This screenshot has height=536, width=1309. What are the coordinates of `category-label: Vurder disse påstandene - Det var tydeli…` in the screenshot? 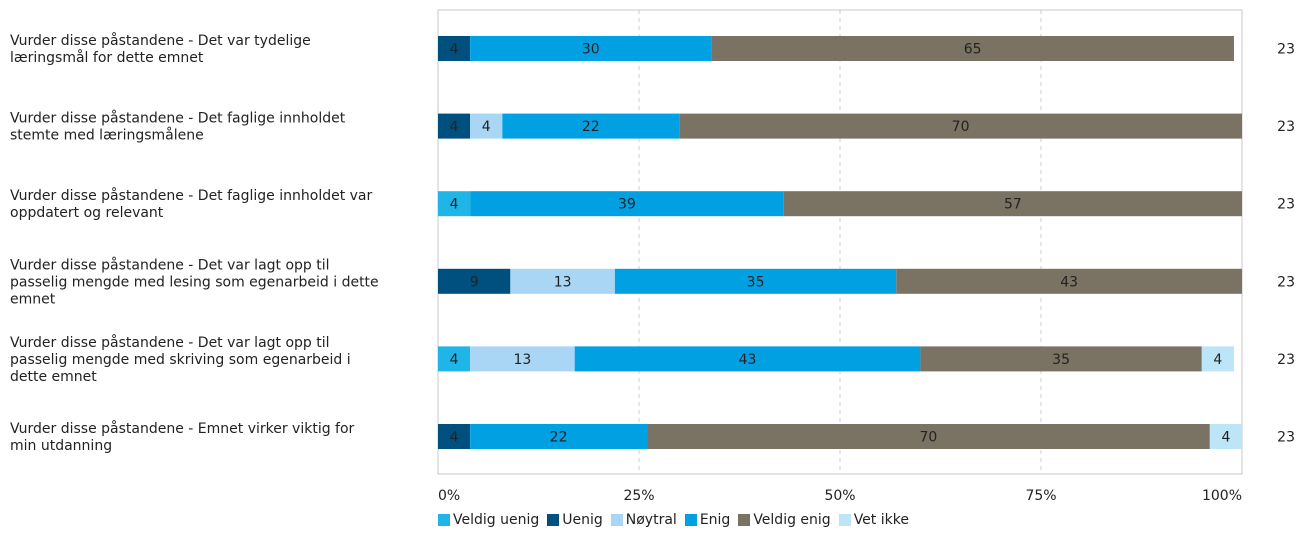 It's located at (160, 49).